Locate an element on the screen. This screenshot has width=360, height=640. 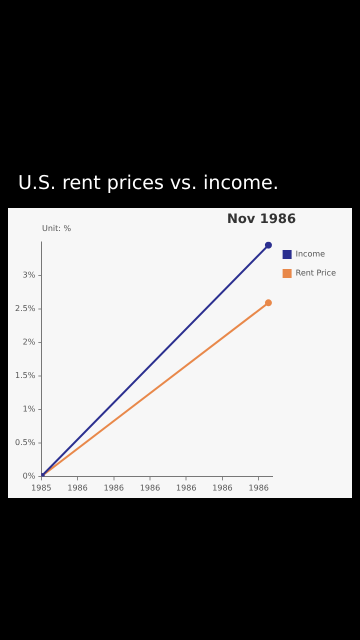
chart-subtitle: Nov 1986 is located at coordinates (261, 219).